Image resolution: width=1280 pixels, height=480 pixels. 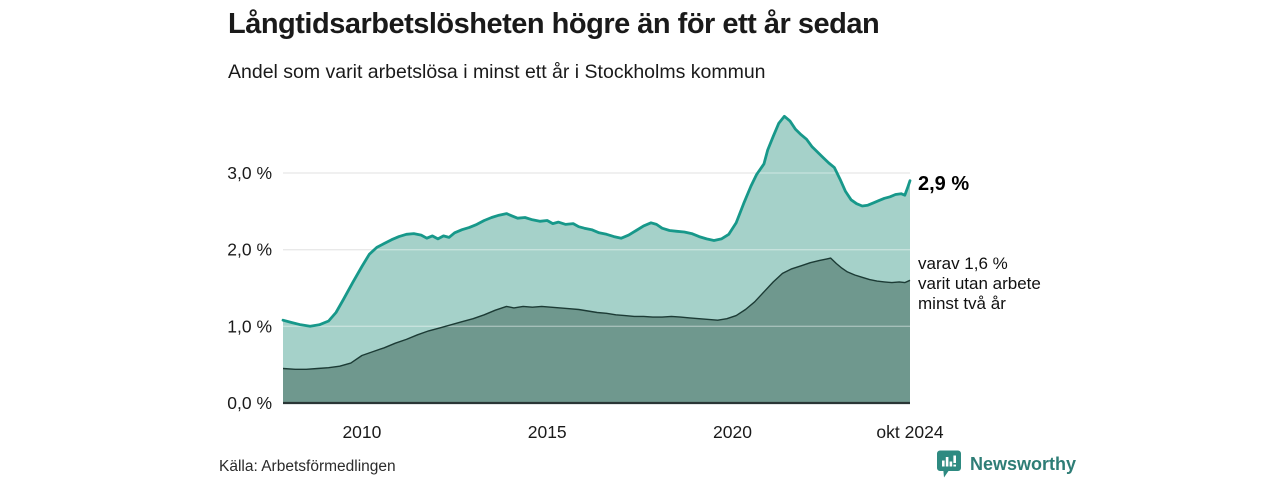 I want to click on y-tick-label: 3,0 %, so click(x=249, y=173).